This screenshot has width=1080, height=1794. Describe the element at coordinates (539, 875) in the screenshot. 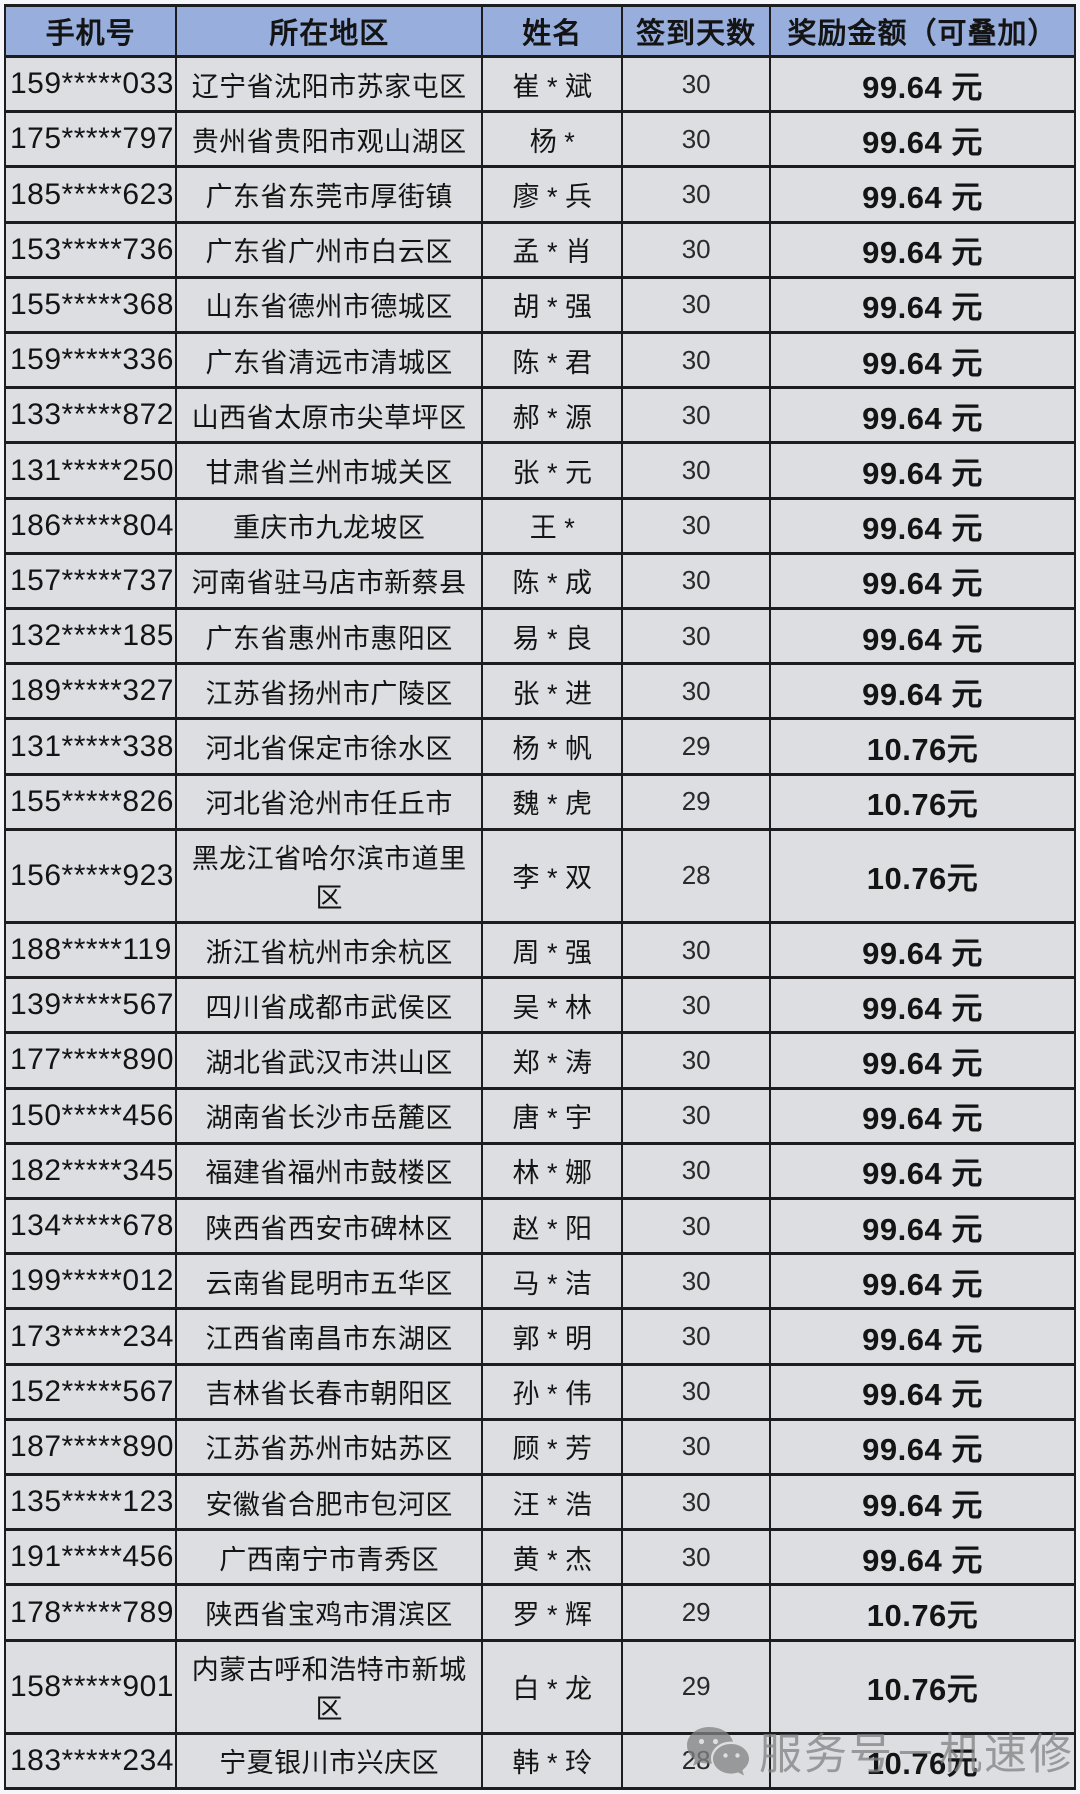

I see `table-row: 156*****923 黑龙江省哈尔滨市道里区 李 * 双 28 10.76元` at that location.